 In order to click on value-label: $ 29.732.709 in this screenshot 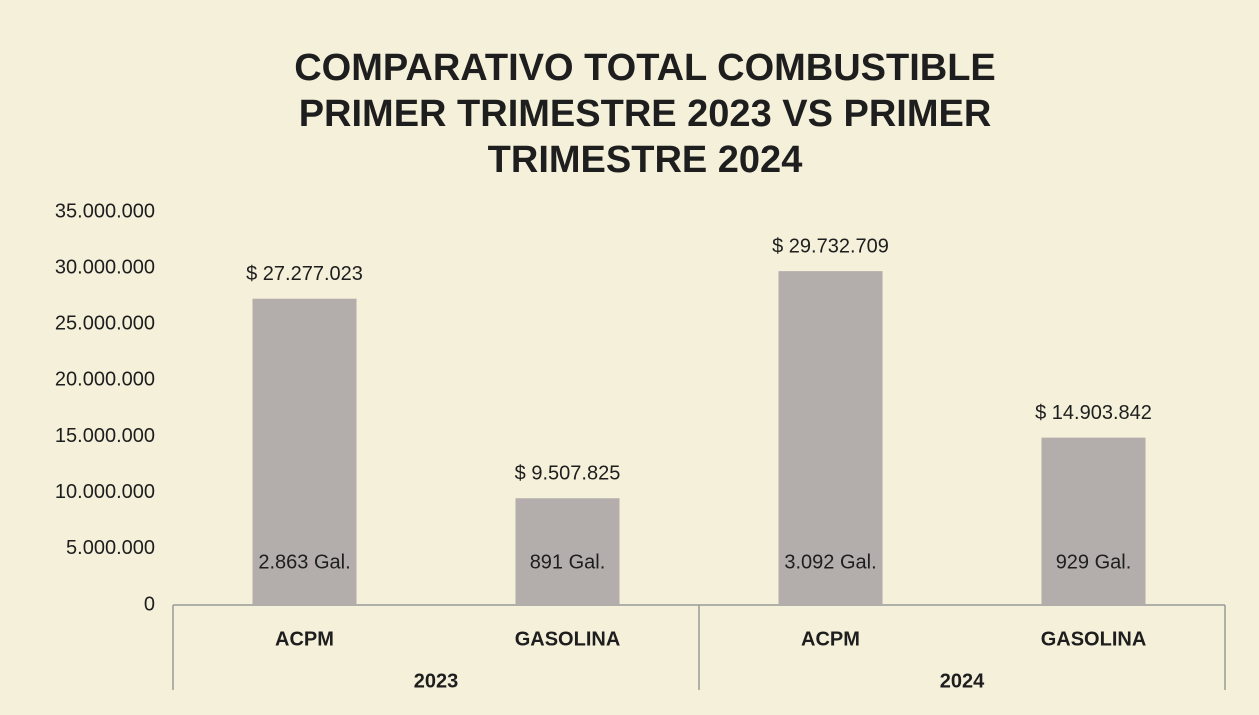, I will do `click(830, 246)`.